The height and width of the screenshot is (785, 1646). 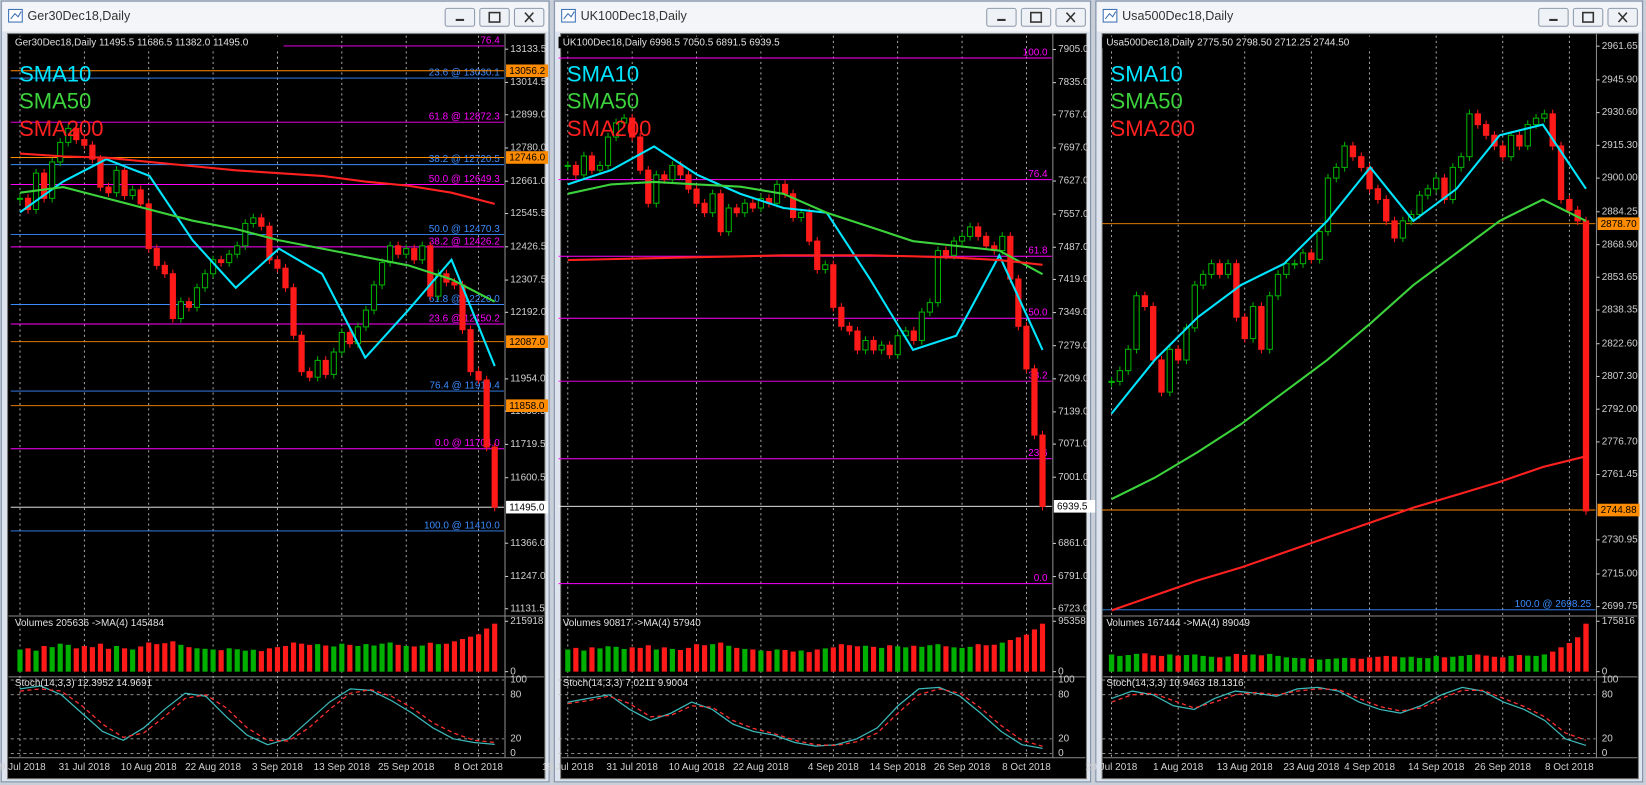 What do you see at coordinates (609, 128) in the screenshot?
I see `legend-entry: SMA200` at bounding box center [609, 128].